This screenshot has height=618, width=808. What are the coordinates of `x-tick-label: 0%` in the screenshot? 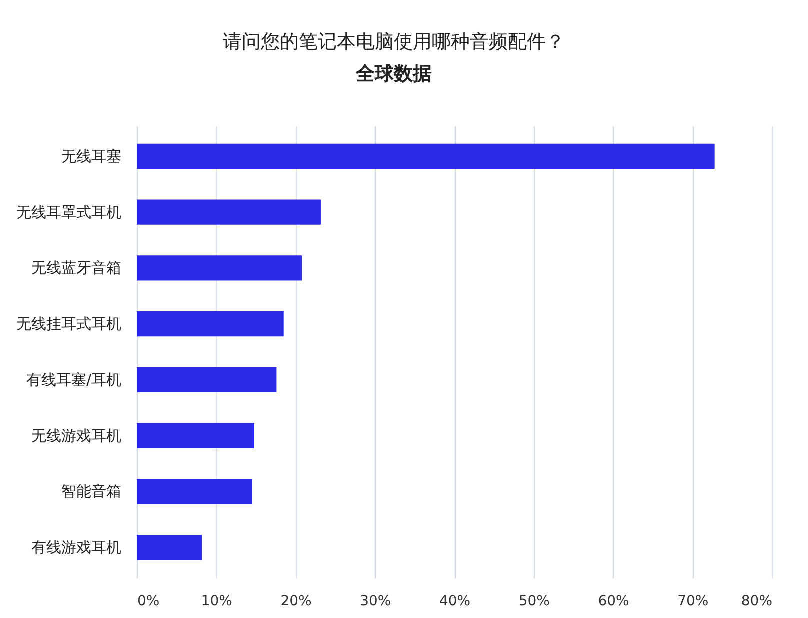 It's located at (149, 602).